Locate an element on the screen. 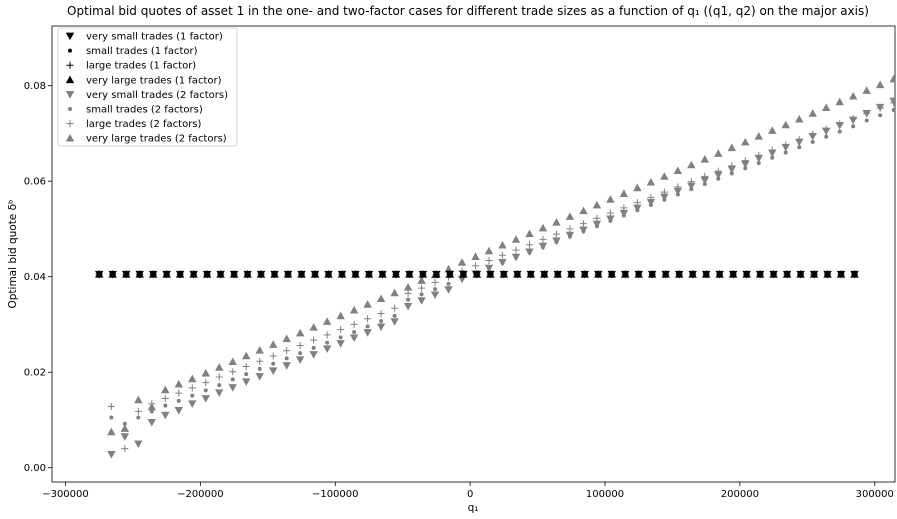 This screenshot has height=519, width=897. legend-item: very large trades (1 factor) is located at coordinates (143, 80).